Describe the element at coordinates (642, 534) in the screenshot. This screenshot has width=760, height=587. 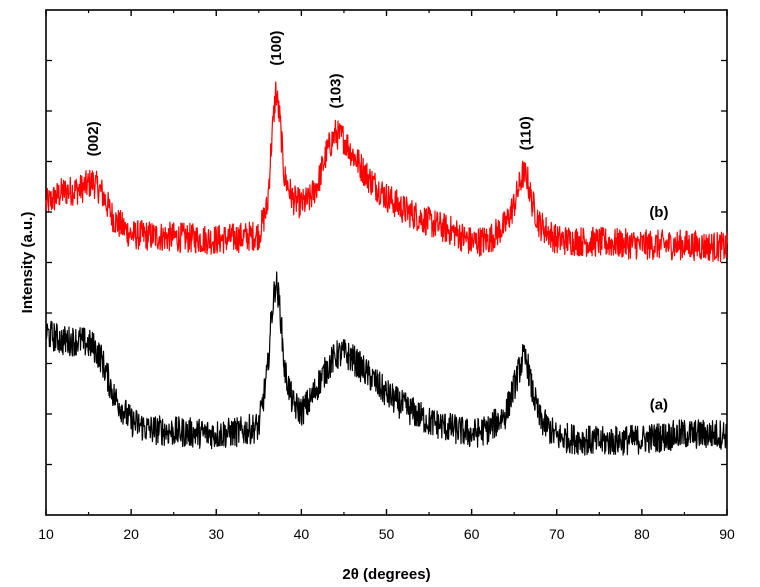
I see `x-tick-label: 80` at that location.